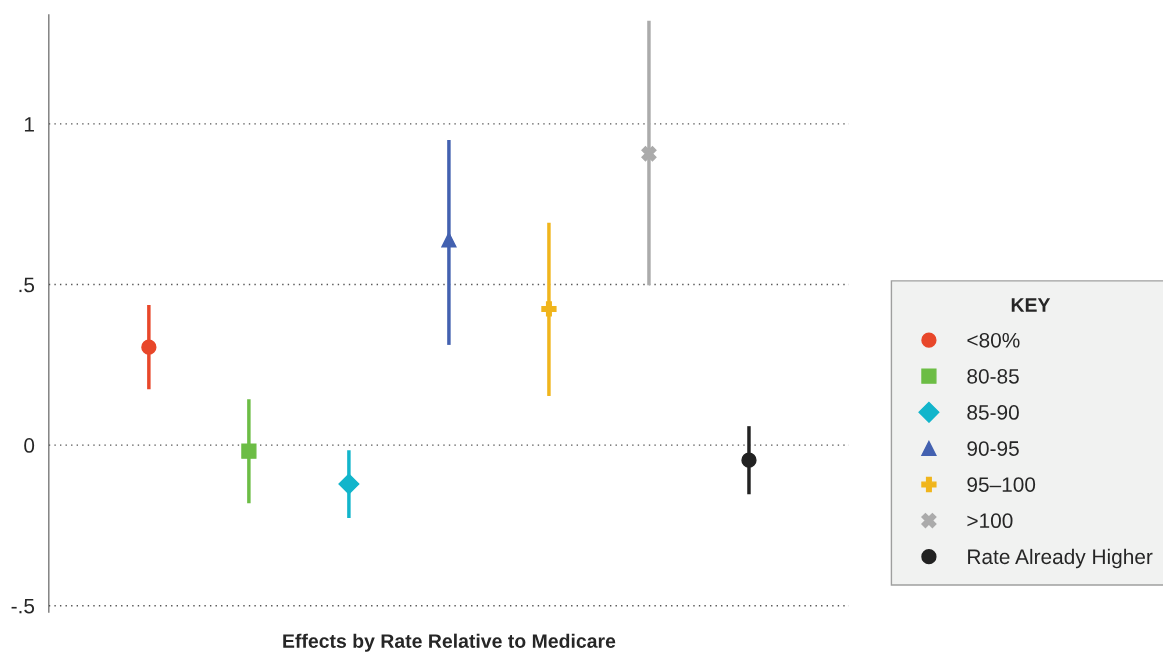  I want to click on legend-label: 95–100, so click(1001, 484).